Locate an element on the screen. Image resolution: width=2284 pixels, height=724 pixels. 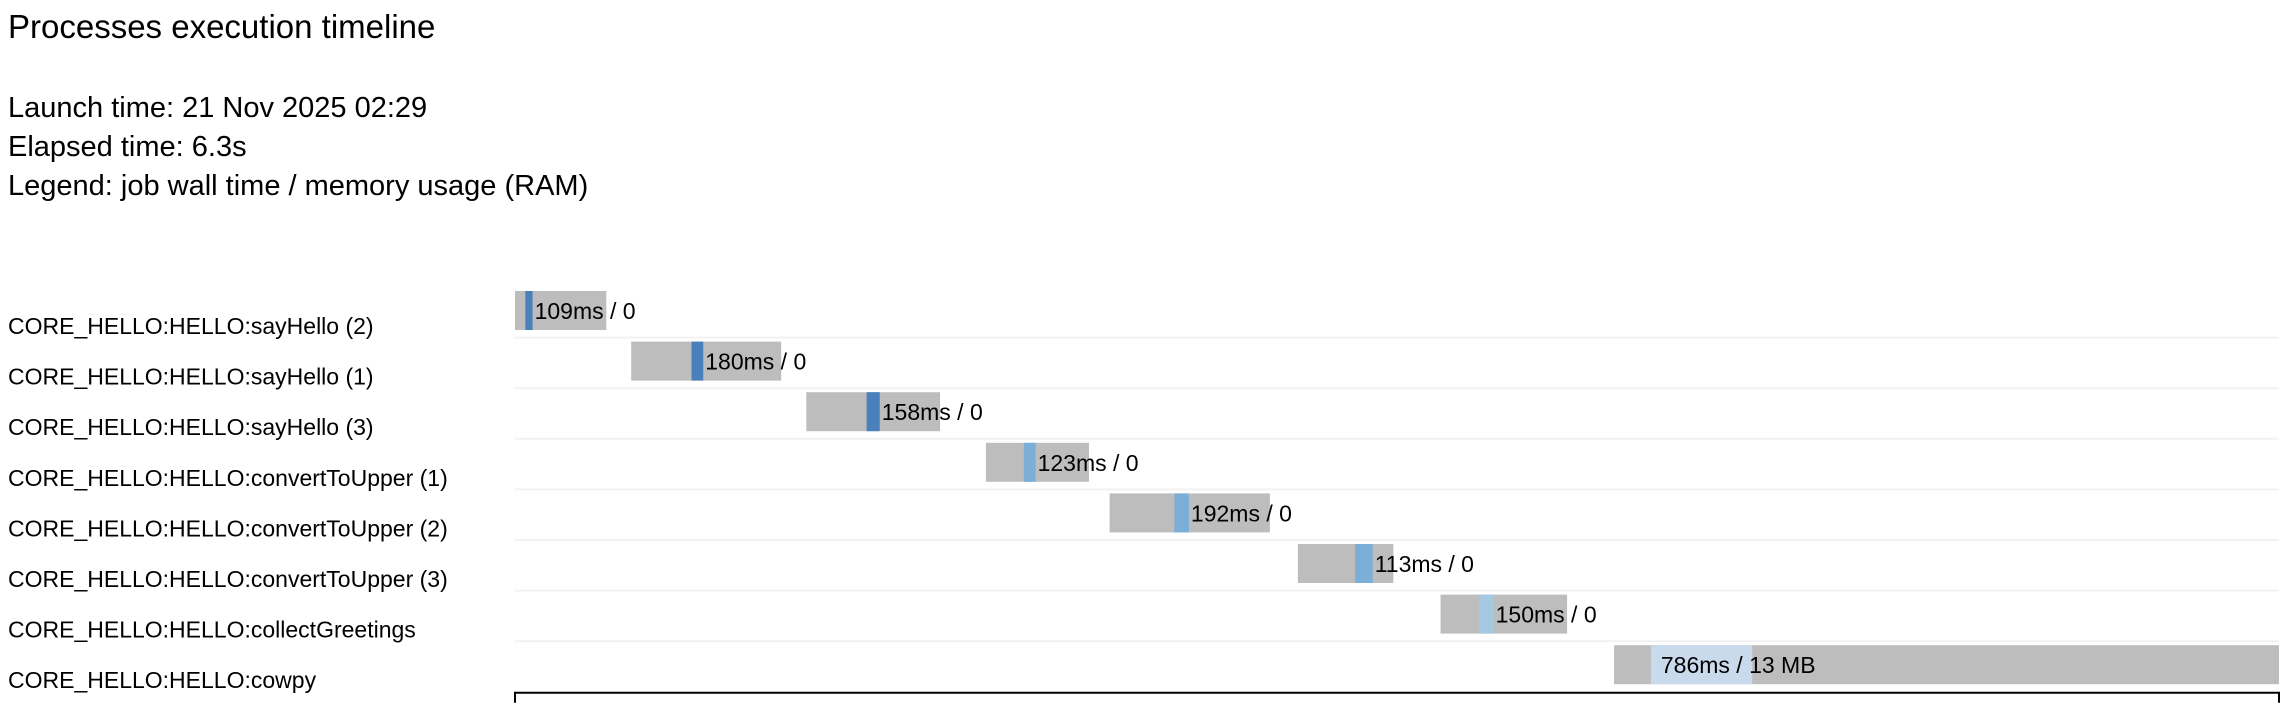
task-duration-label: 123ms / 0 is located at coordinates (1088, 463).